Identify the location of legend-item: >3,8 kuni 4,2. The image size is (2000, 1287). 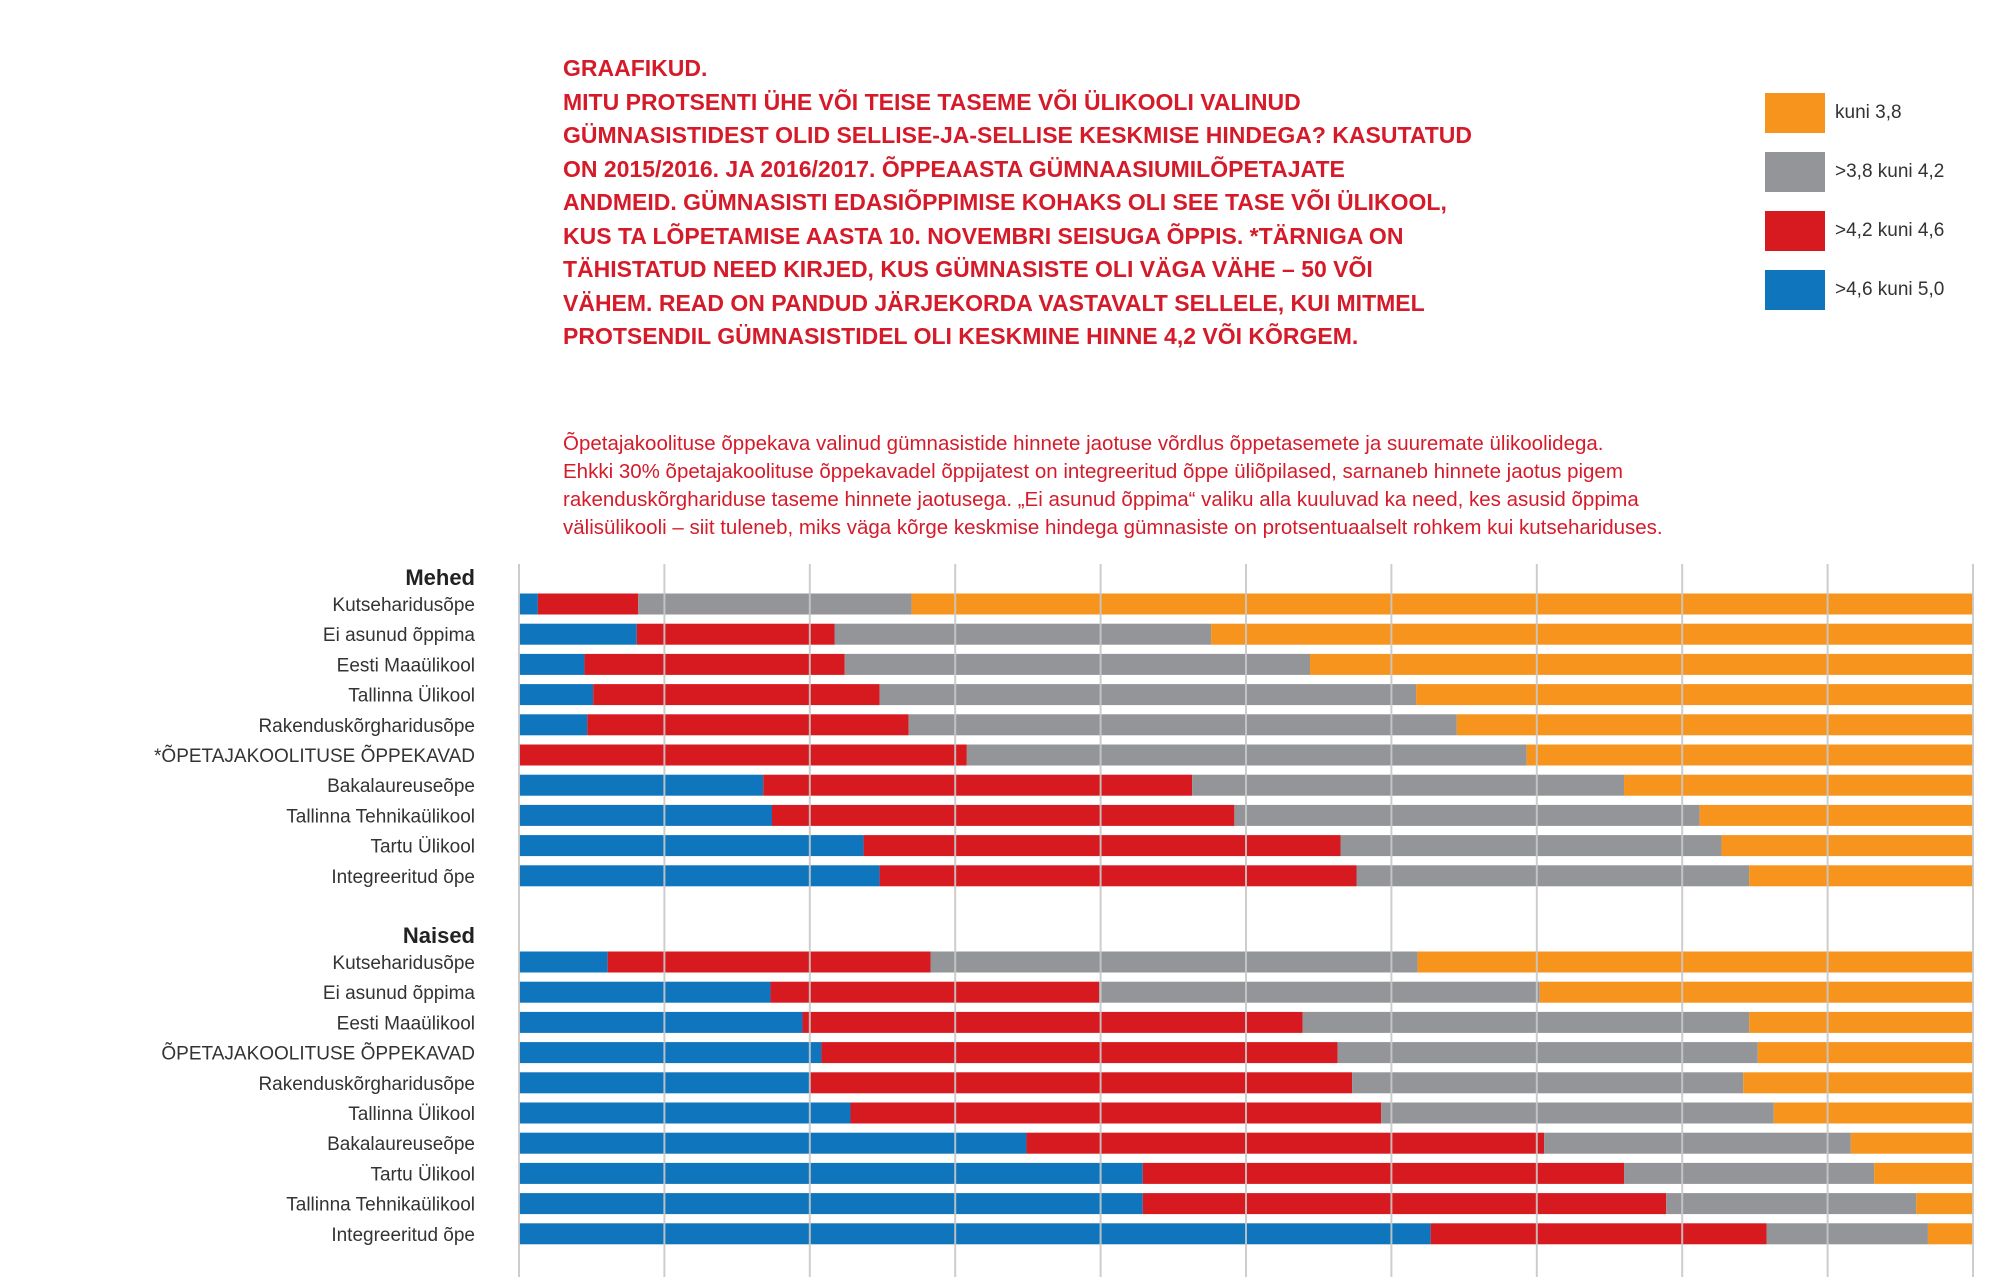
(1854, 172).